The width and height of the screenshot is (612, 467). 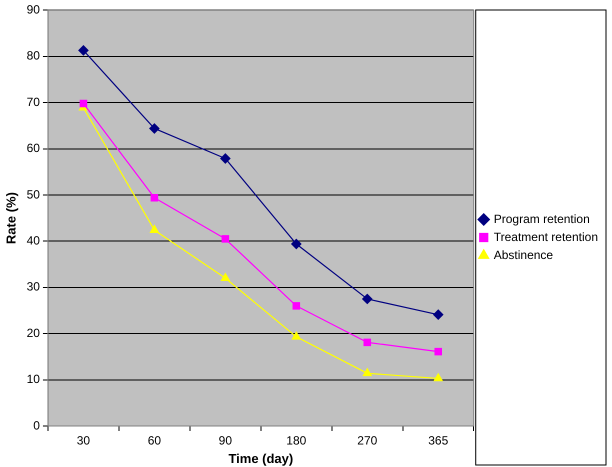 What do you see at coordinates (33, 101) in the screenshot?
I see `y-tick-label: 70` at bounding box center [33, 101].